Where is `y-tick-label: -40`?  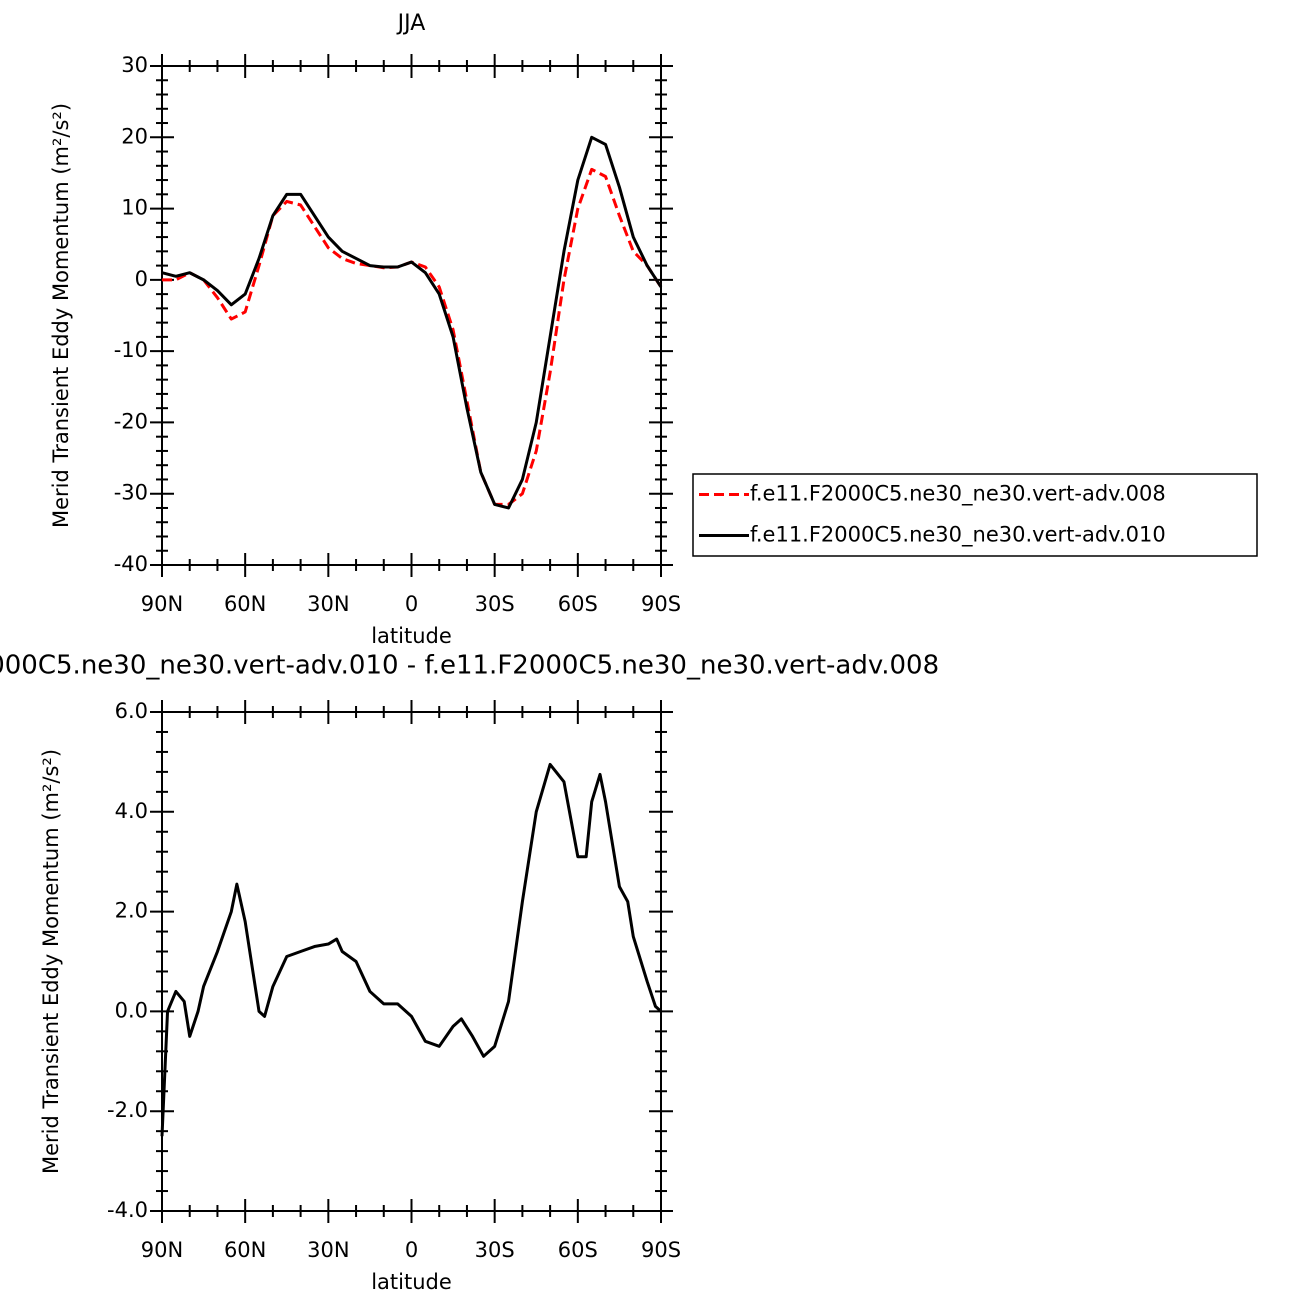
y-tick-label: -40 is located at coordinates (131, 564).